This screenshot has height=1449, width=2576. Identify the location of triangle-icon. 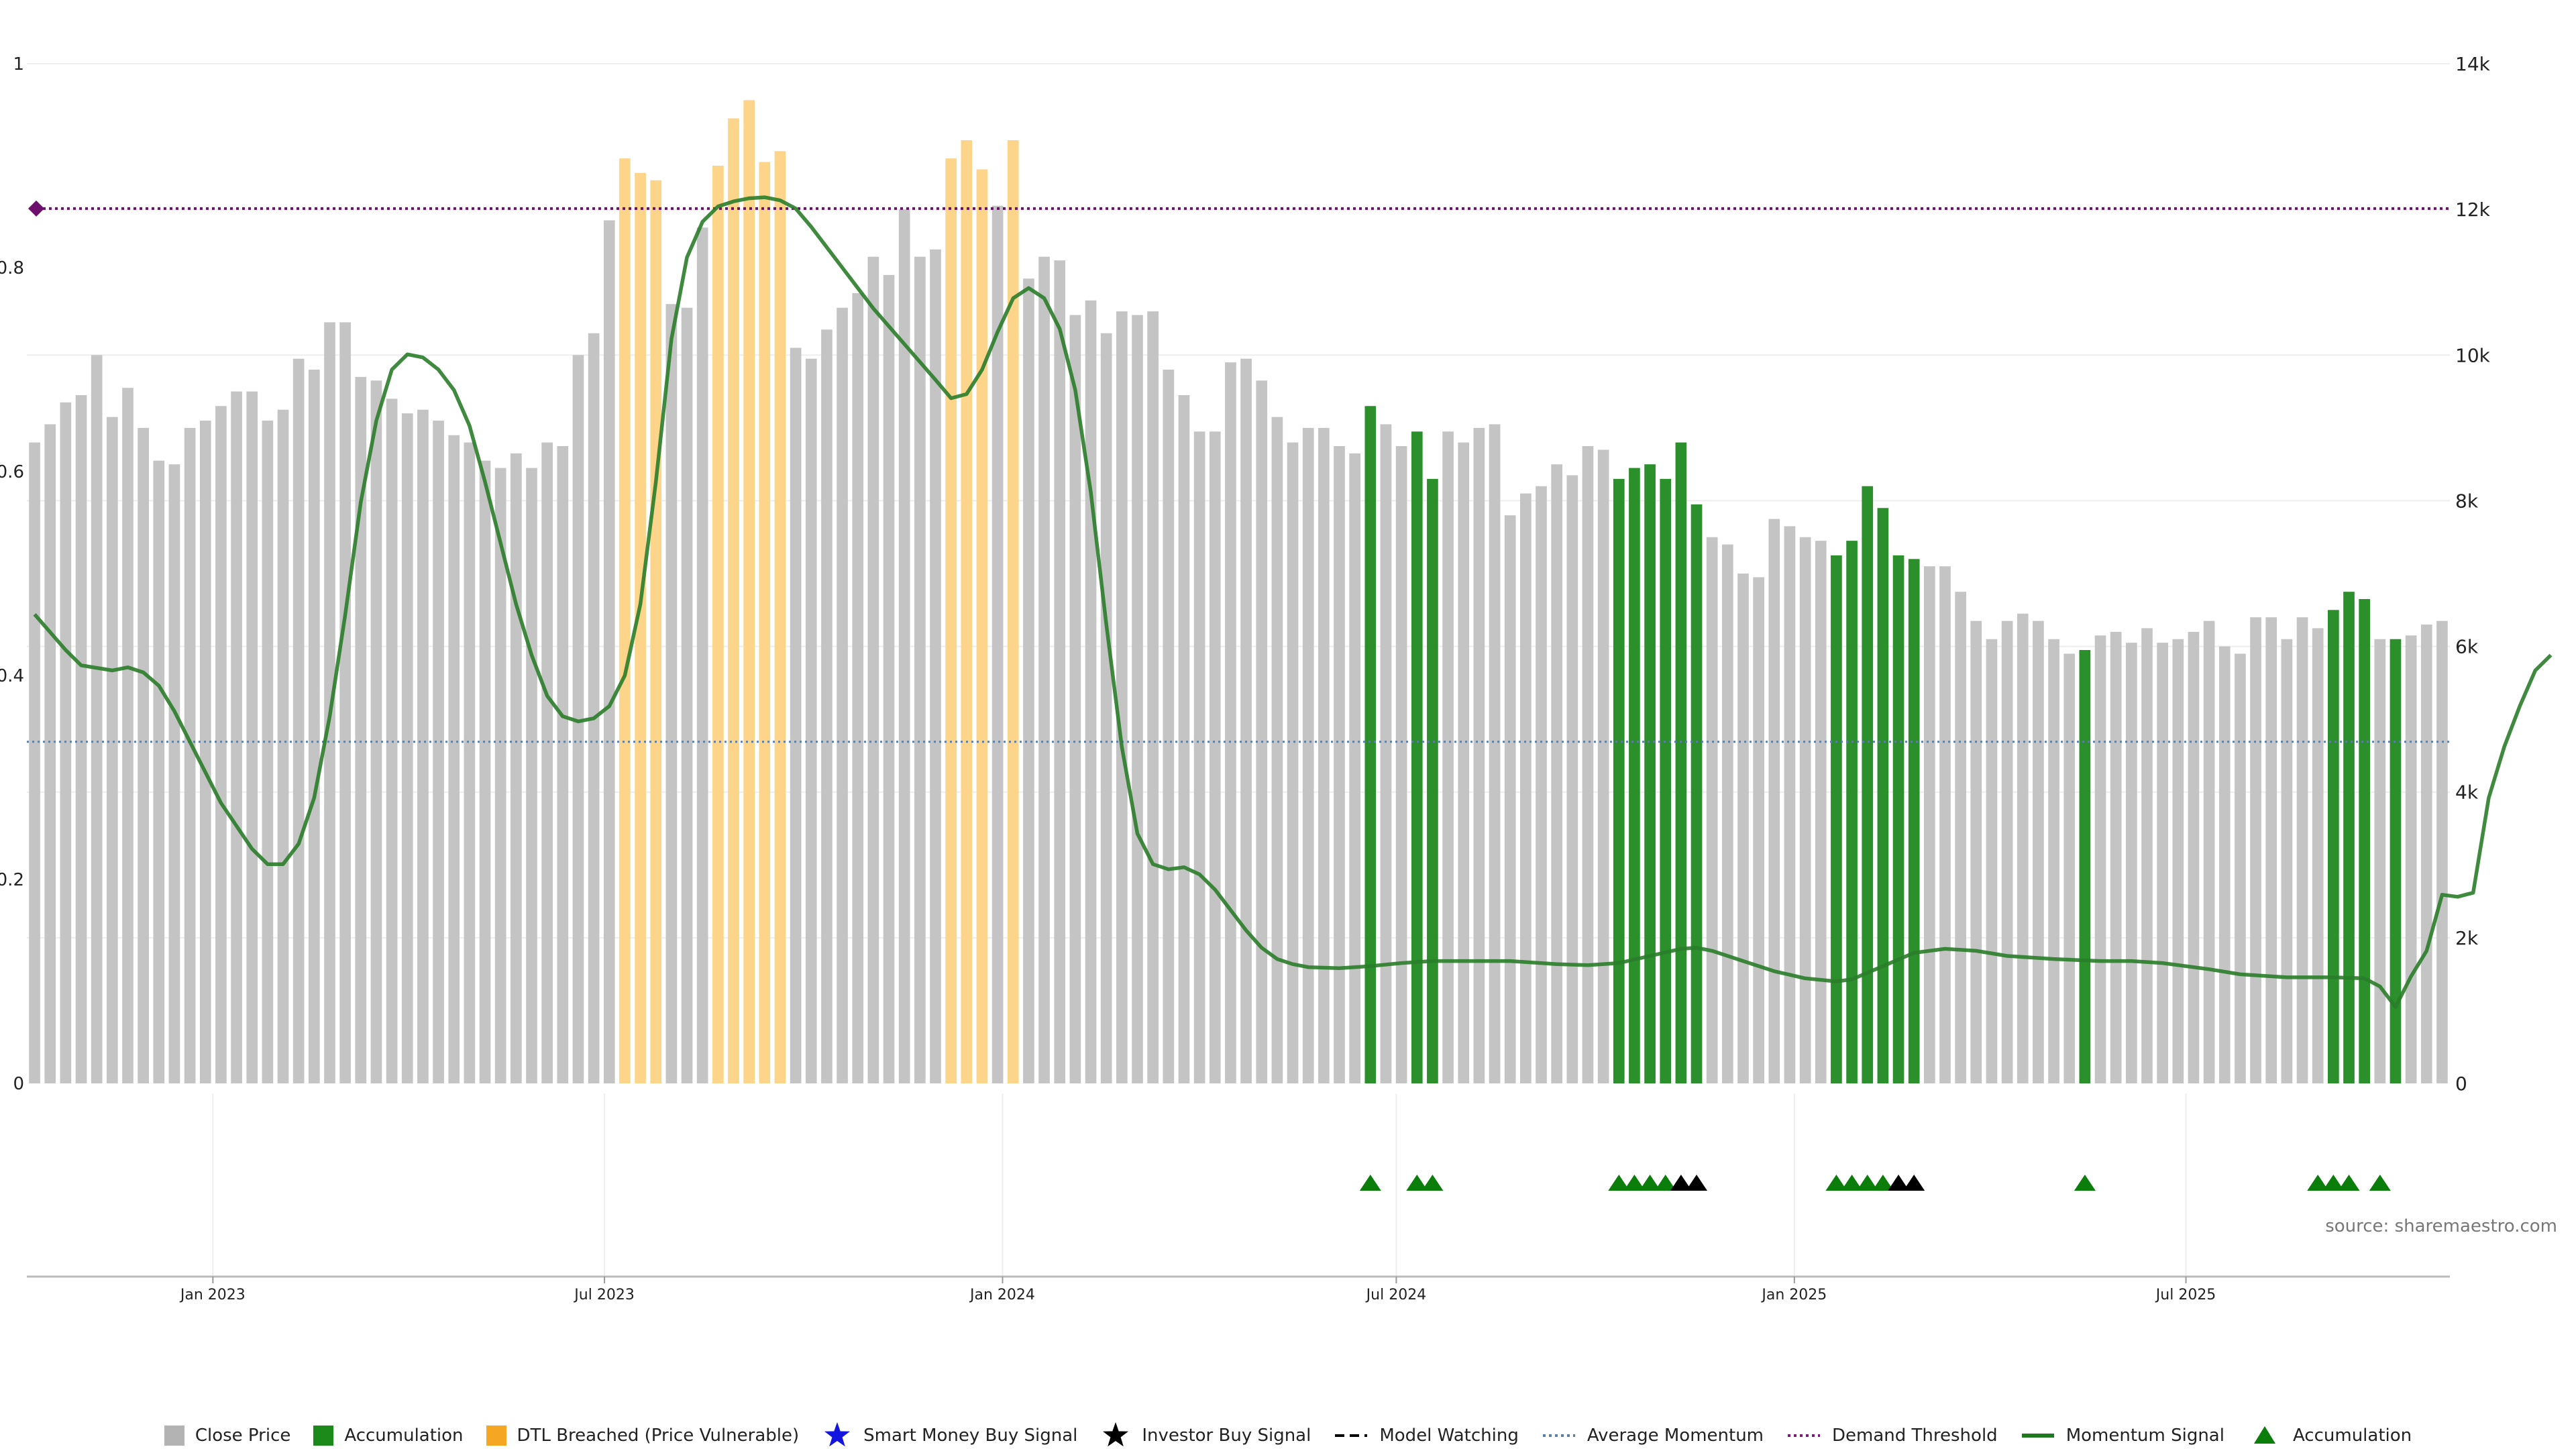
(2264, 1435).